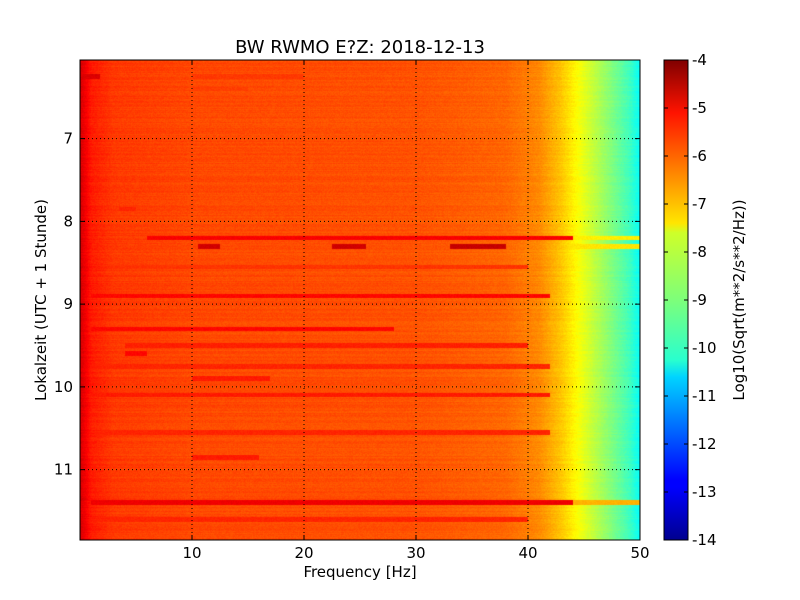 The image size is (800, 600). What do you see at coordinates (527, 553) in the screenshot?
I see `x-tick-label: 40` at bounding box center [527, 553].